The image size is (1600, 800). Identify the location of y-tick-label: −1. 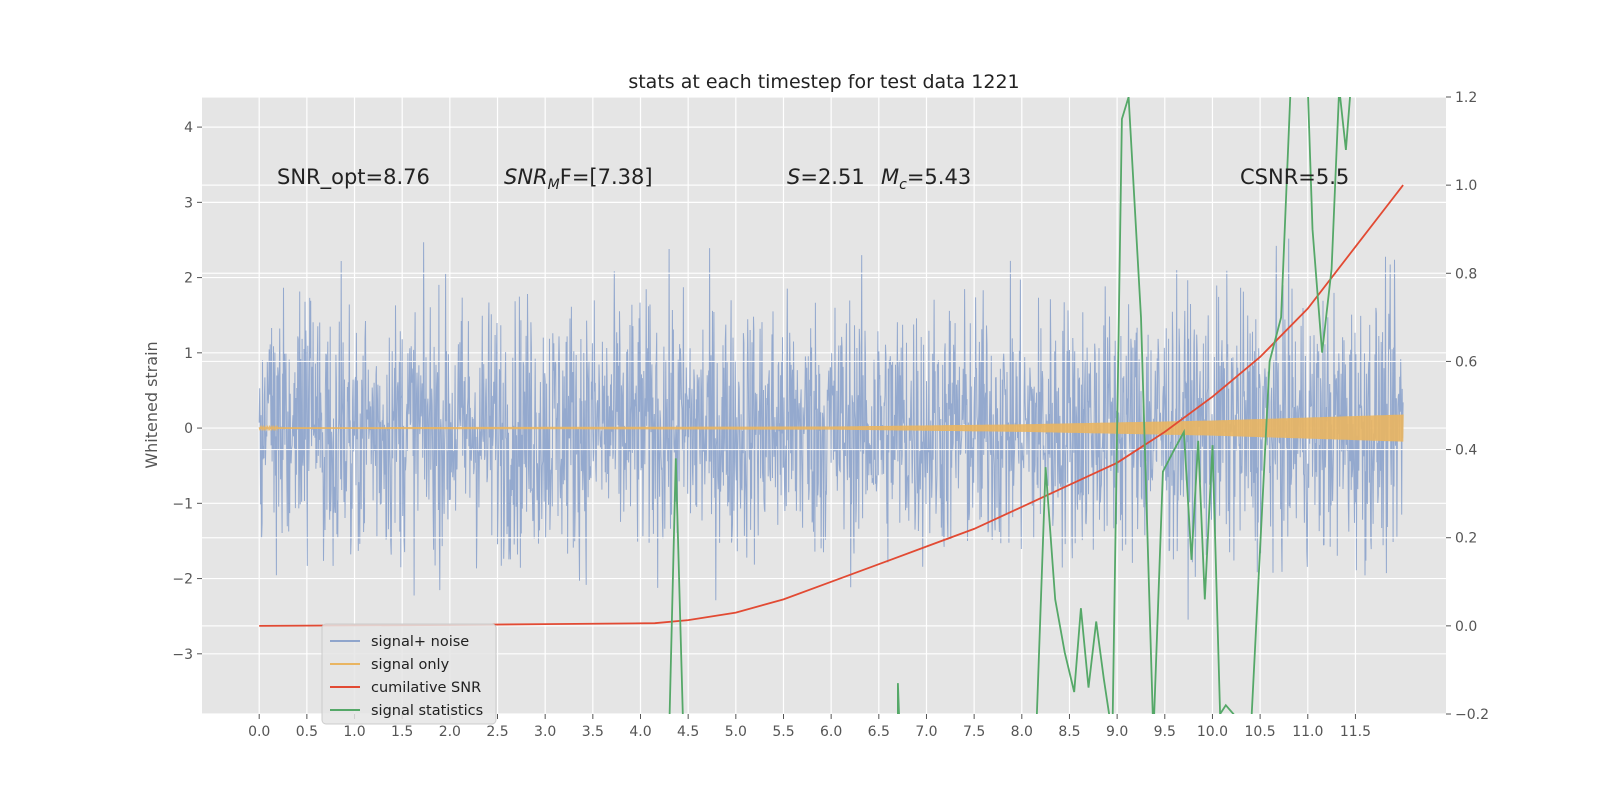
(182, 504).